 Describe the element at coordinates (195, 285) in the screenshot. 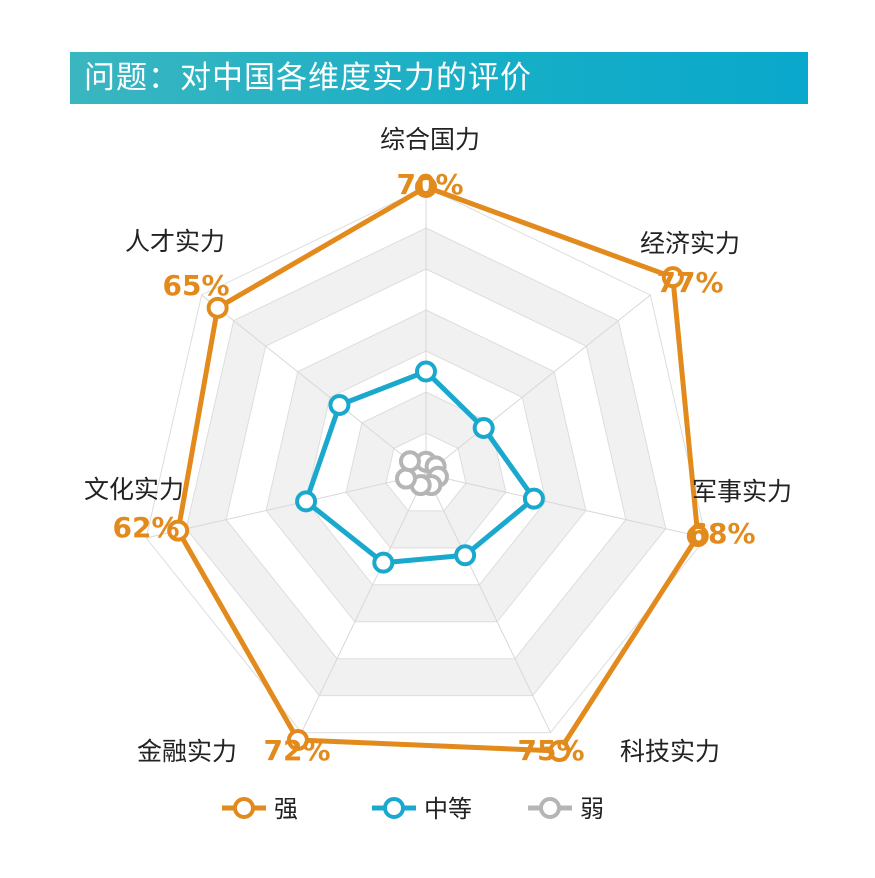

I see `value-label: 65%` at that location.